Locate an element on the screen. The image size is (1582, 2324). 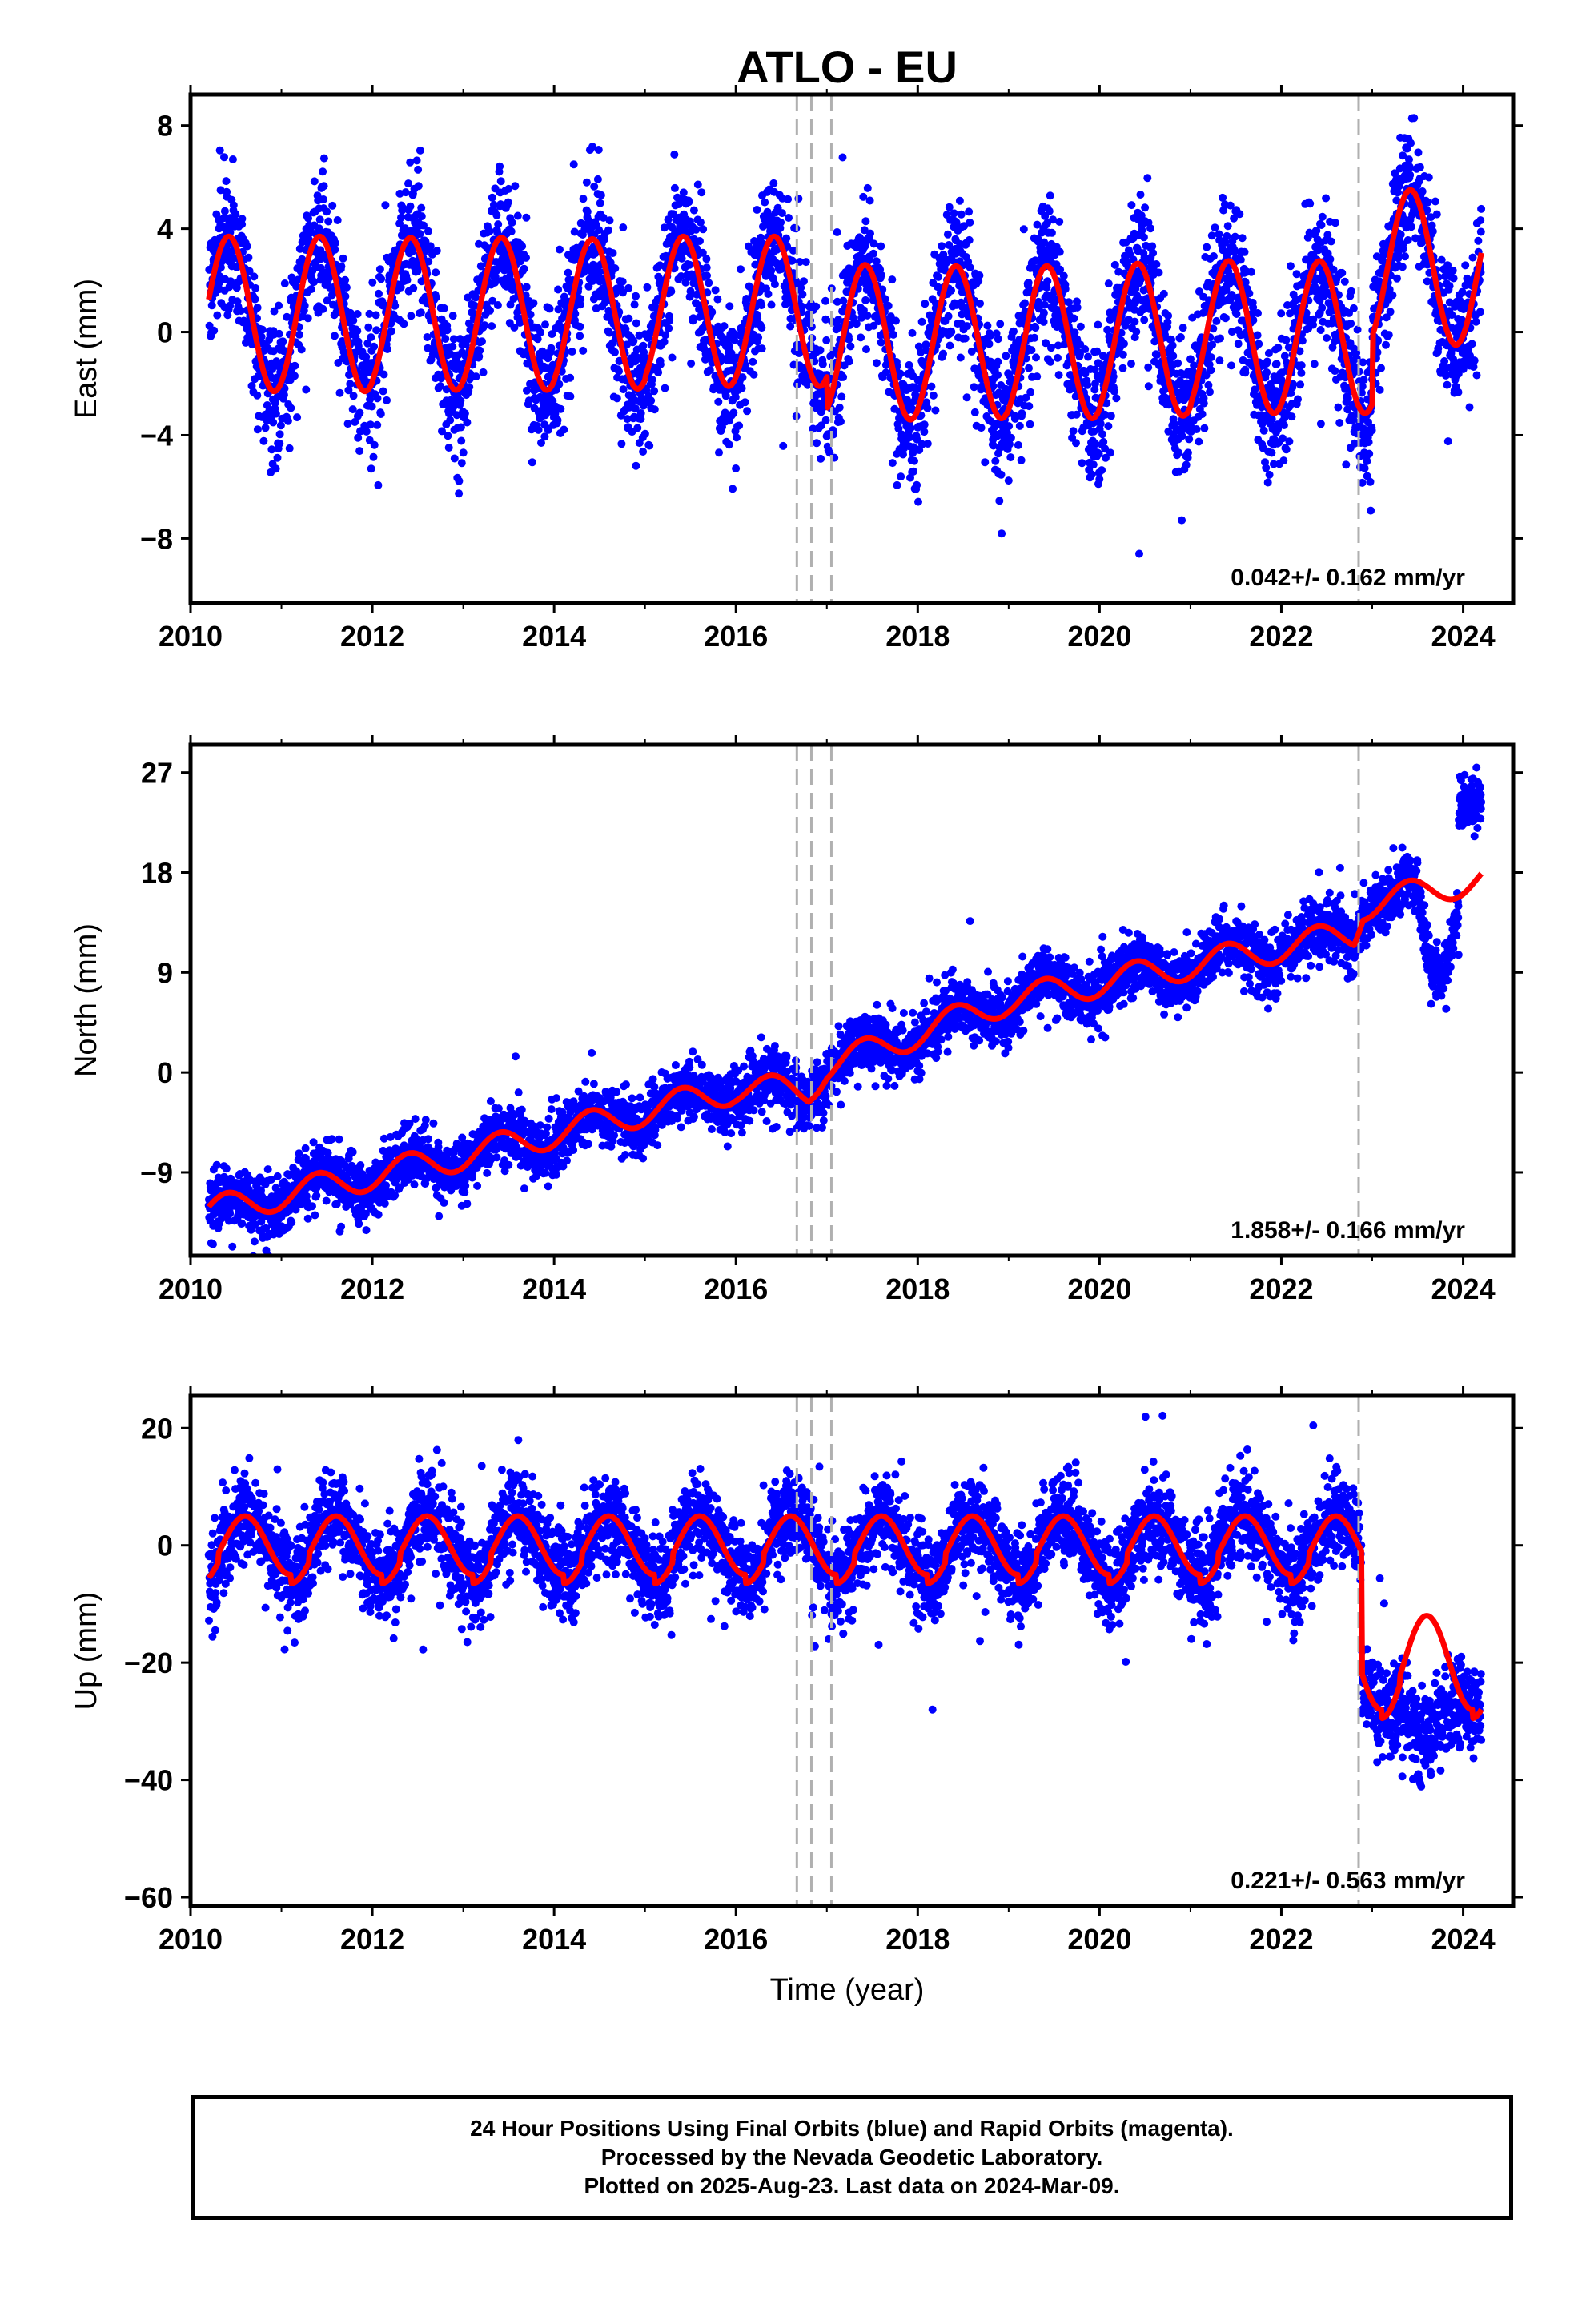
y-tick-label: 8 is located at coordinates (165, 126).